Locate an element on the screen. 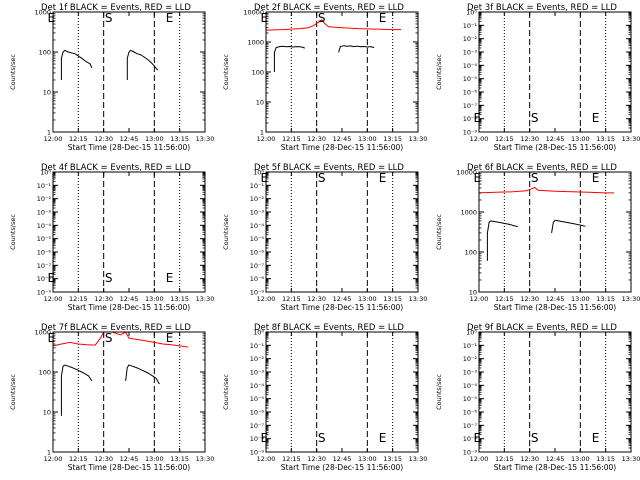  panel-title: Det 1f BLACK = Events, RED = LLD is located at coordinates (116, 8).